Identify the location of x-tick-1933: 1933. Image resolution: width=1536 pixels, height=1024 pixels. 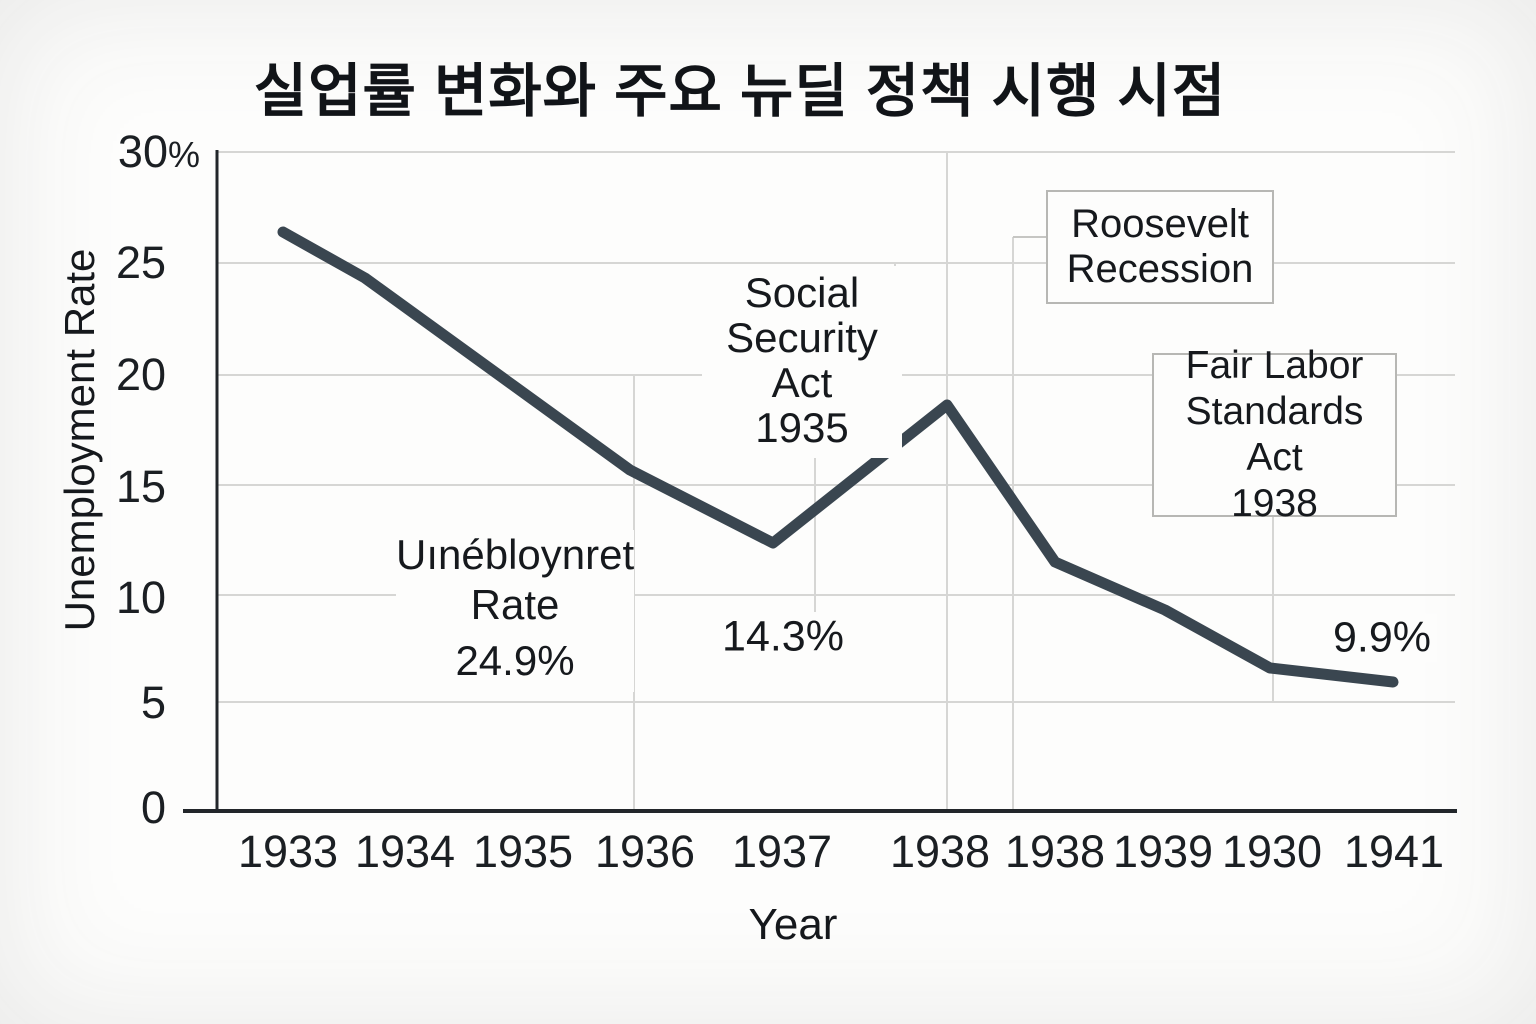
(288, 851).